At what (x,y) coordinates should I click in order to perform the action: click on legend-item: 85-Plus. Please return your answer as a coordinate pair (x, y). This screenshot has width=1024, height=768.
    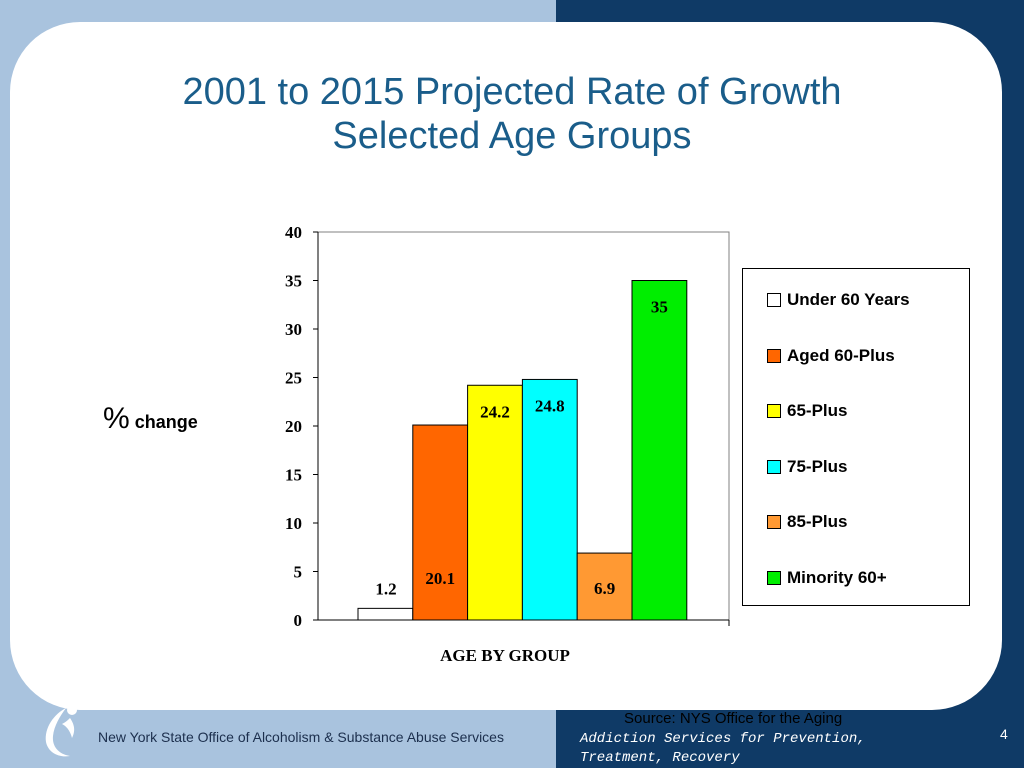
    Looking at the image, I should click on (807, 522).